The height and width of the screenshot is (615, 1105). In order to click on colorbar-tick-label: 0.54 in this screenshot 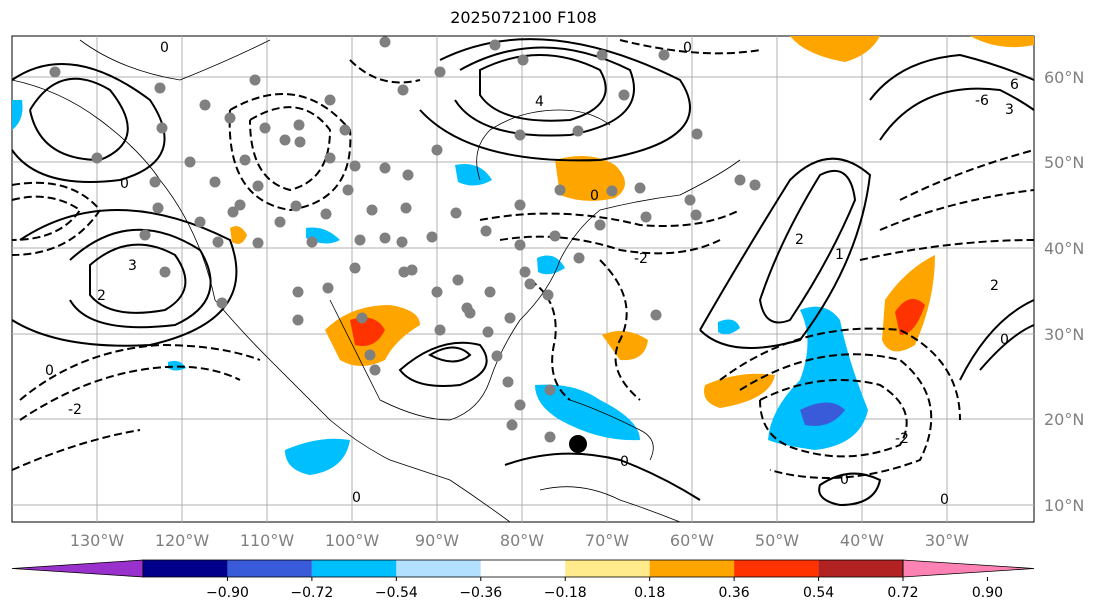, I will do `click(818, 593)`.